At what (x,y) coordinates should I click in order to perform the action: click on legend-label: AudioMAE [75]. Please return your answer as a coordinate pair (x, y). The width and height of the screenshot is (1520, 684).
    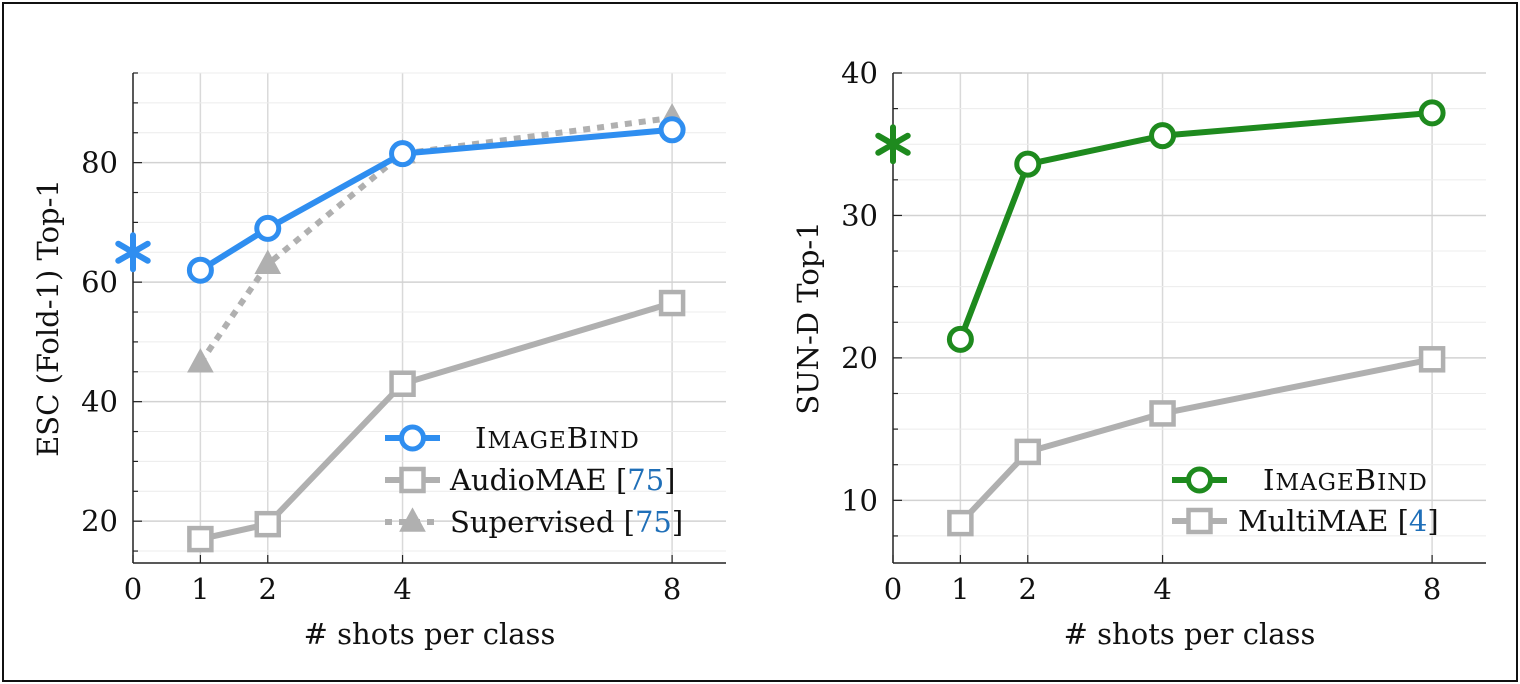
    Looking at the image, I should click on (562, 480).